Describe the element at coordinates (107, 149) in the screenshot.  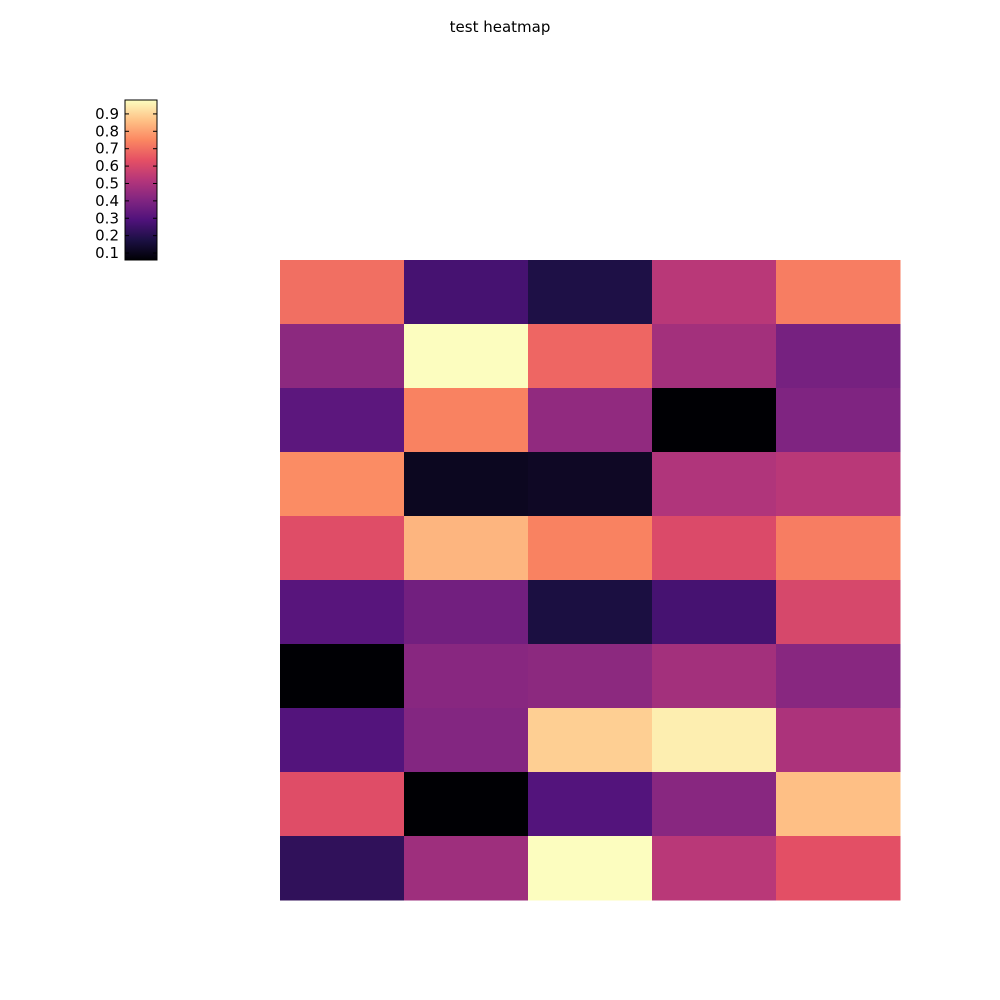
I see `colorbar-tick-label: 0.7` at that location.